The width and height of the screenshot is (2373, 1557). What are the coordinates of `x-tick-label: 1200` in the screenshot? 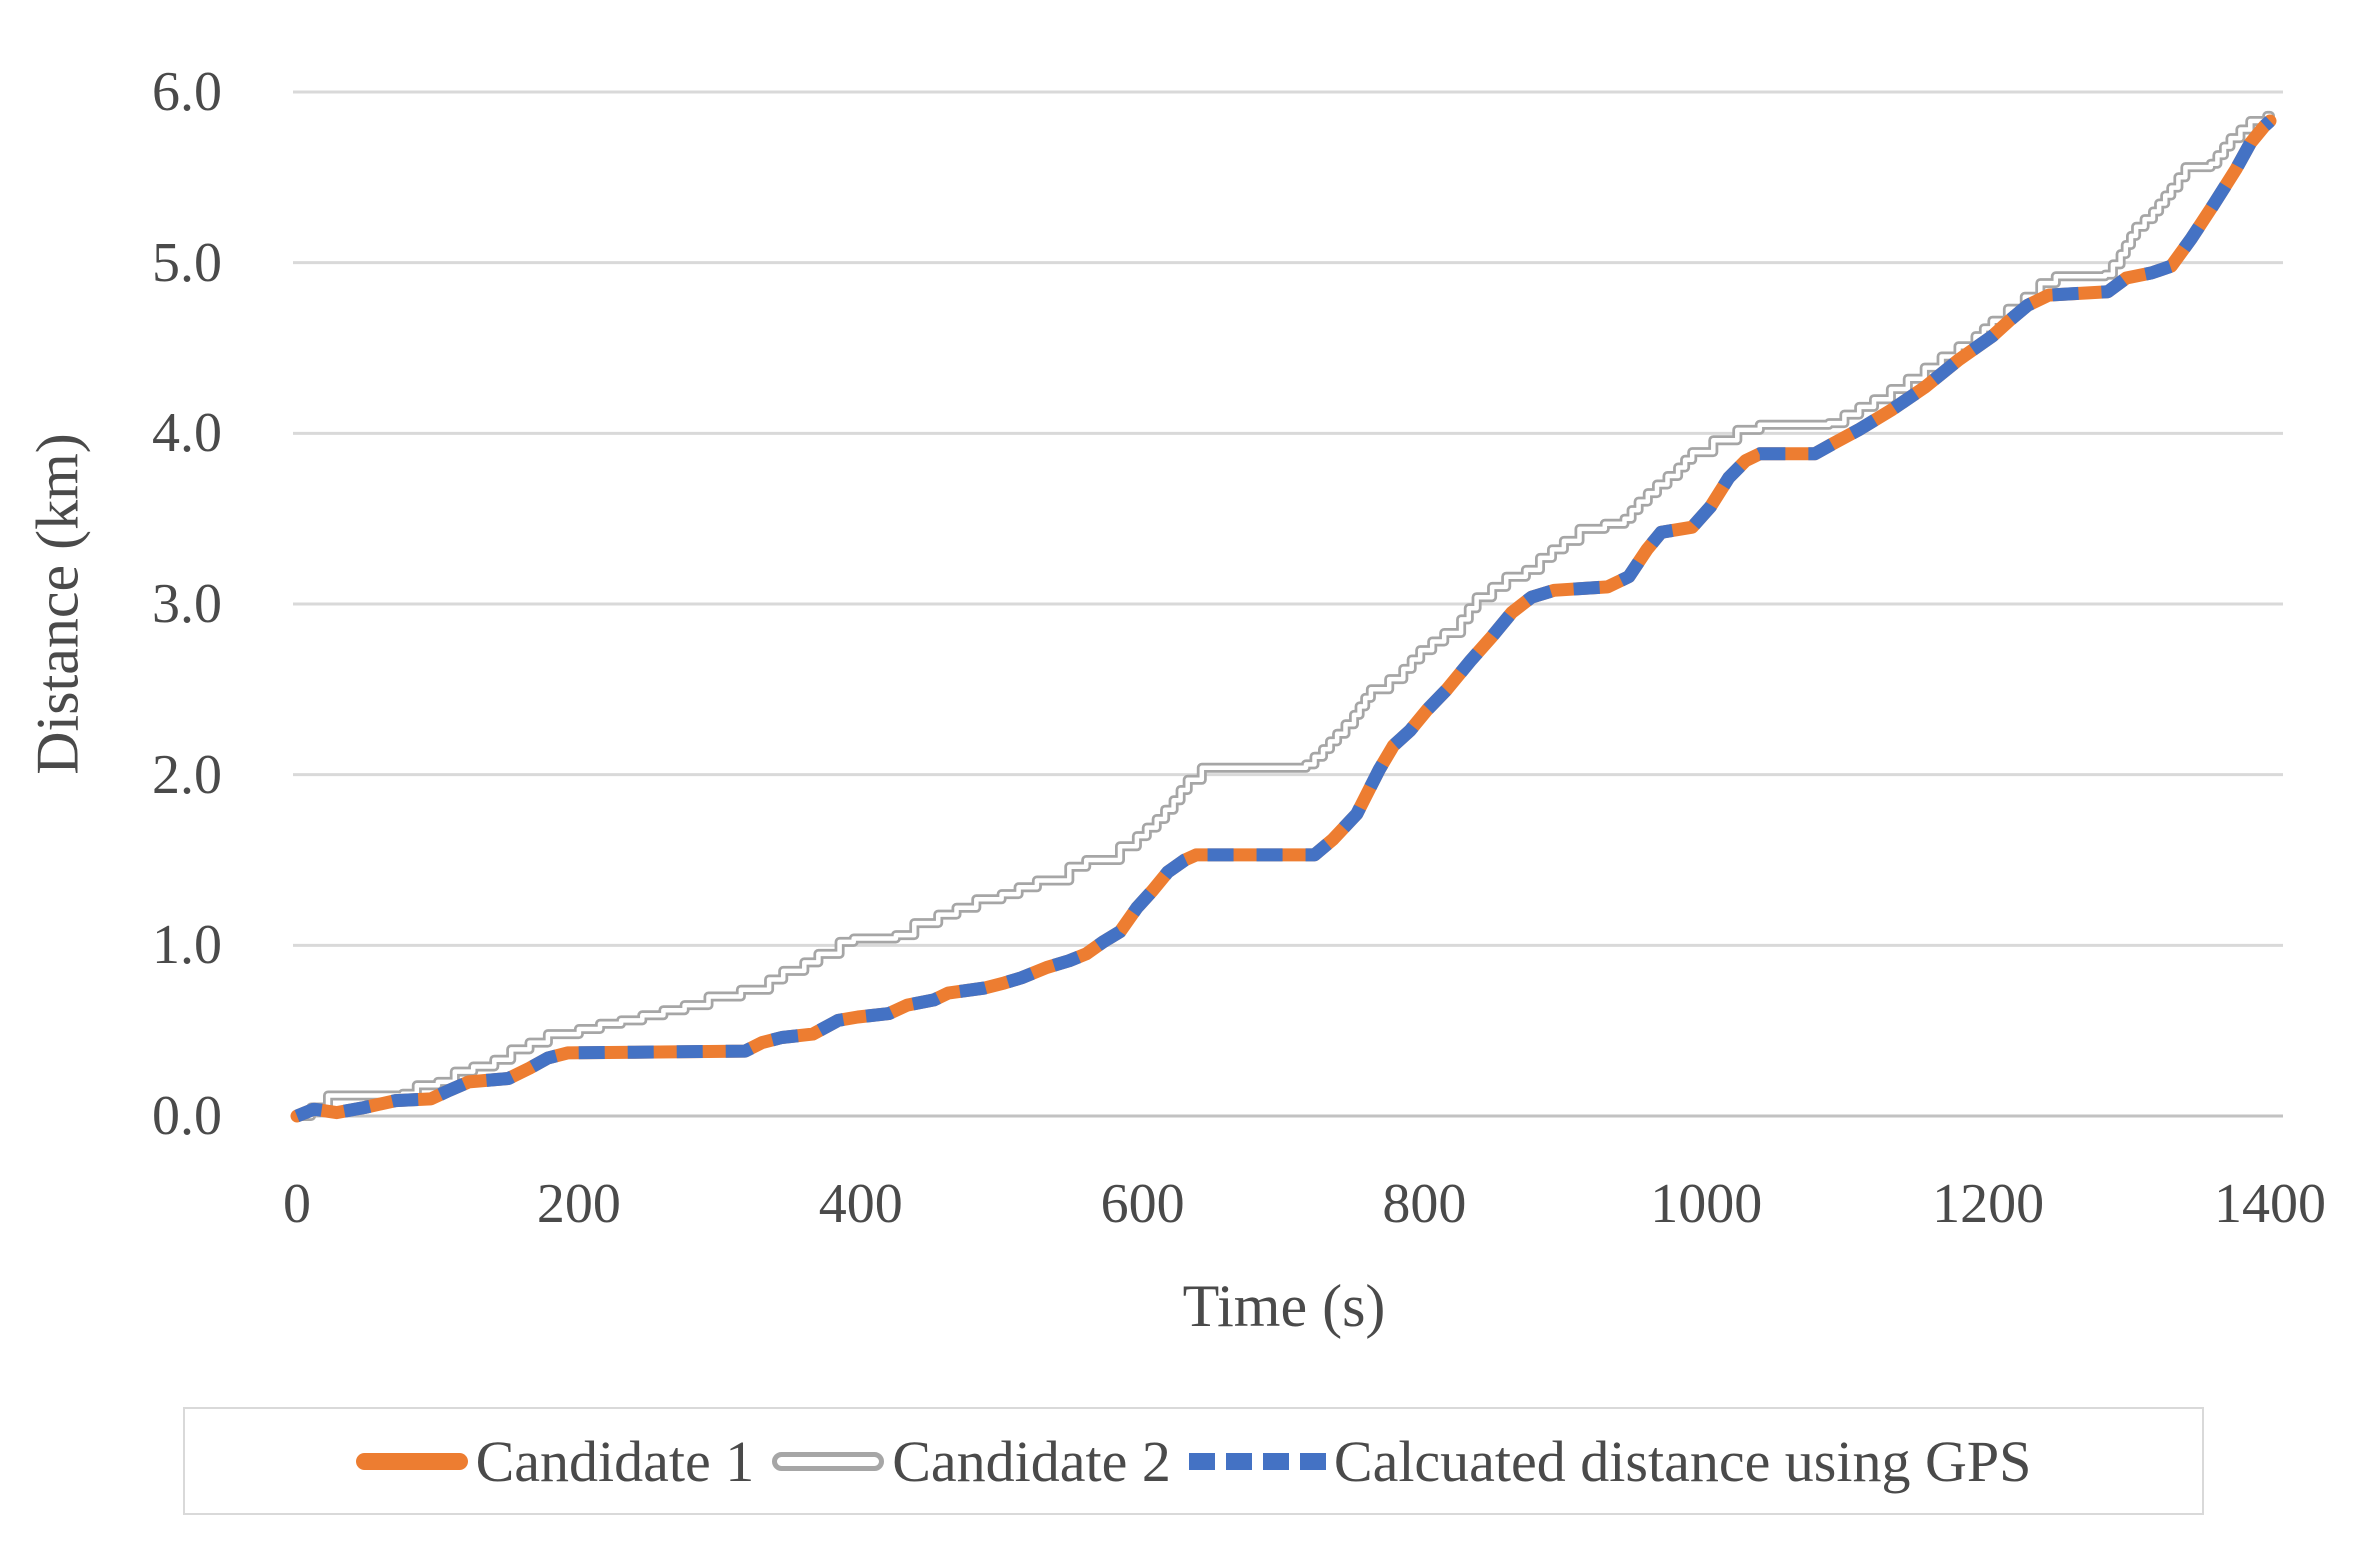 It's located at (1988, 1204).